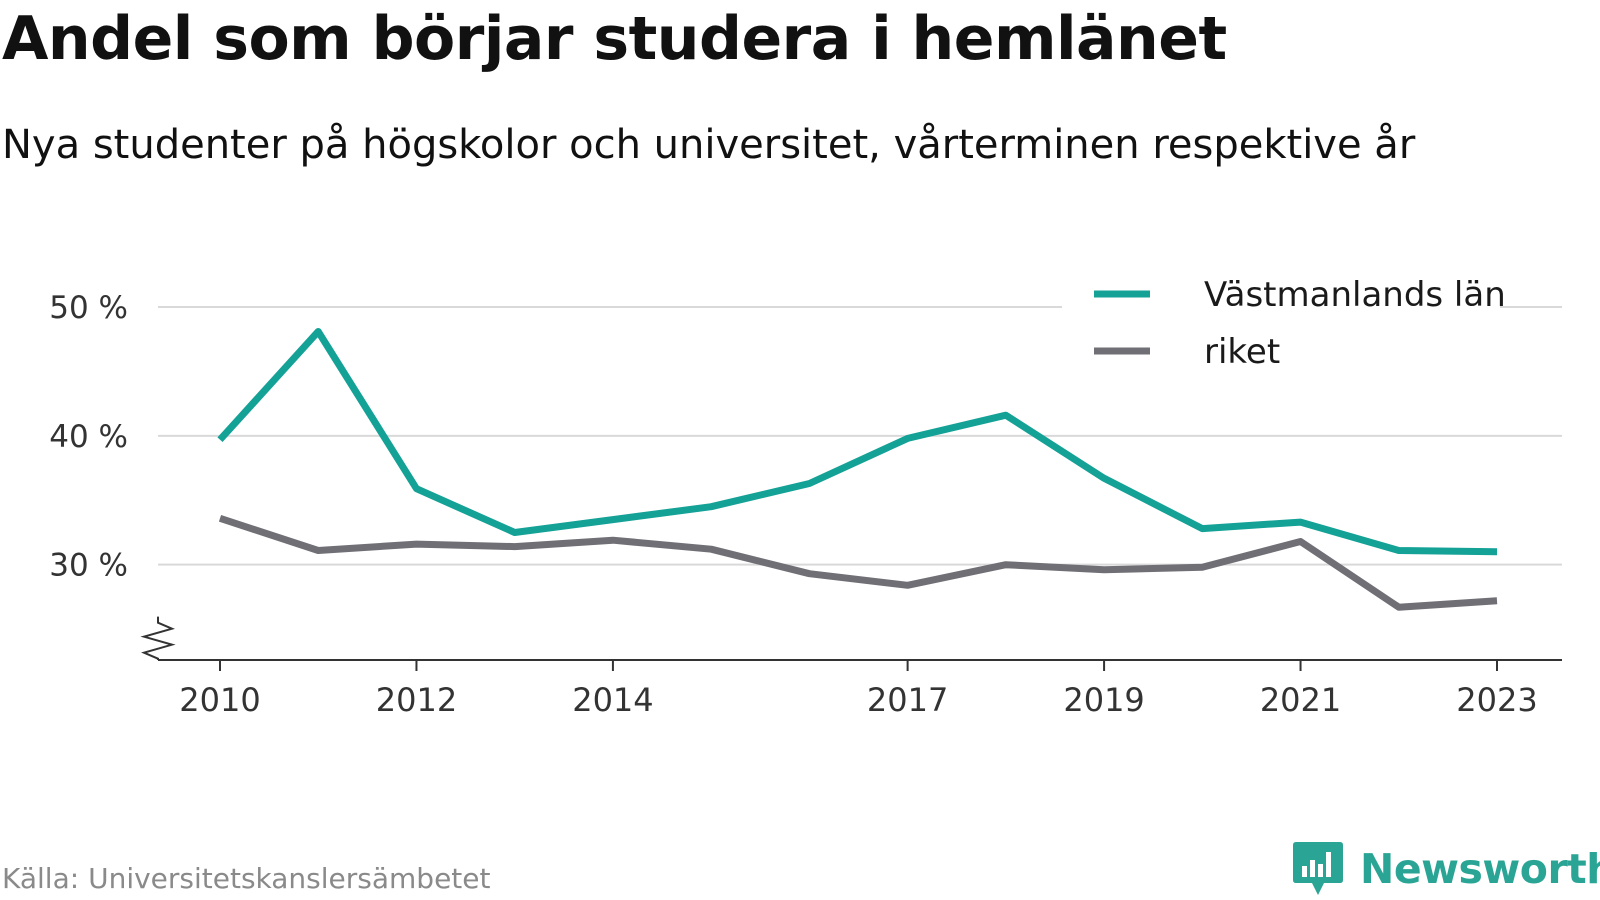  What do you see at coordinates (88, 308) in the screenshot?
I see `y-tick-label: 50 %` at bounding box center [88, 308].